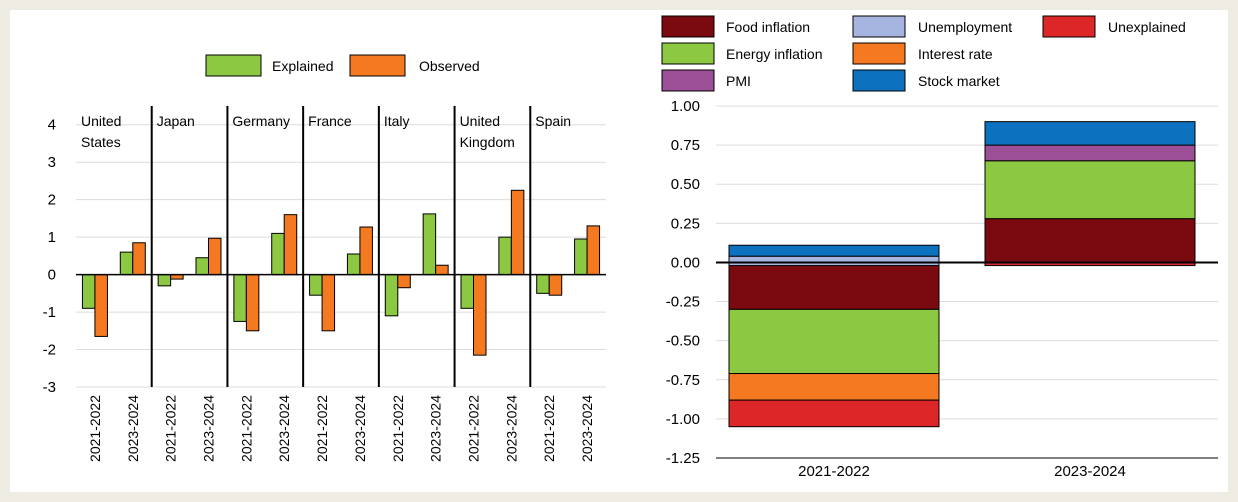 This screenshot has height=502, width=1238. Describe the element at coordinates (879, 26) in the screenshot. I see `legend-swatch-unemployment` at that location.